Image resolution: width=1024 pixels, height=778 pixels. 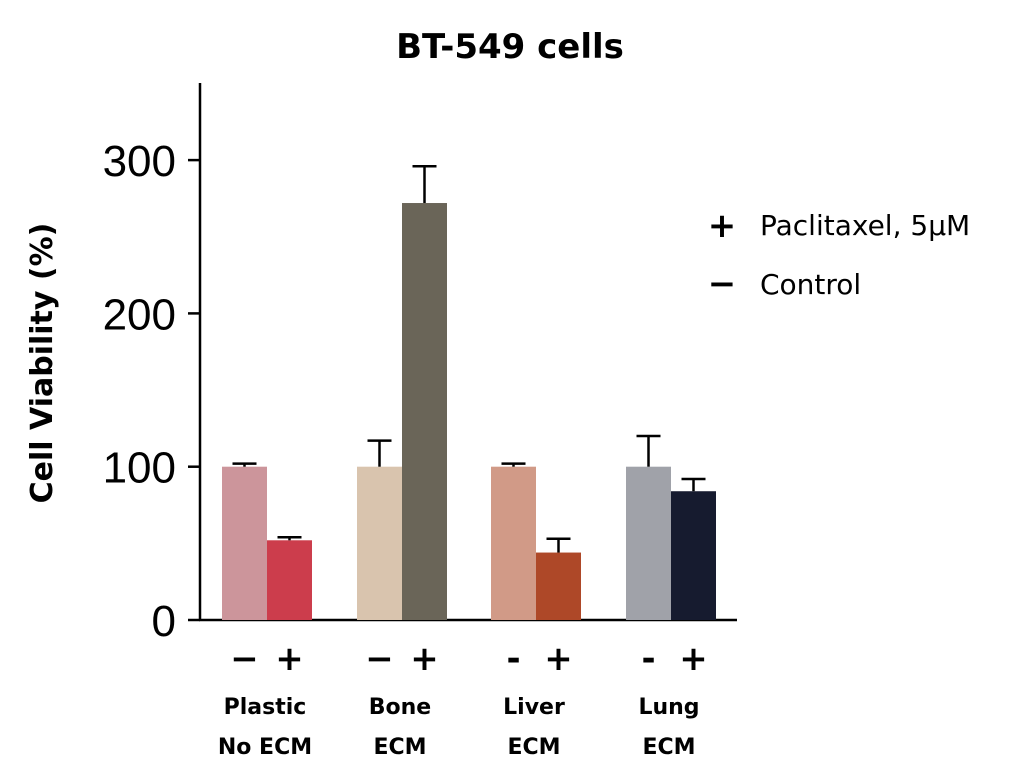 I want to click on category-label-line1: Plastic, so click(x=265, y=707).